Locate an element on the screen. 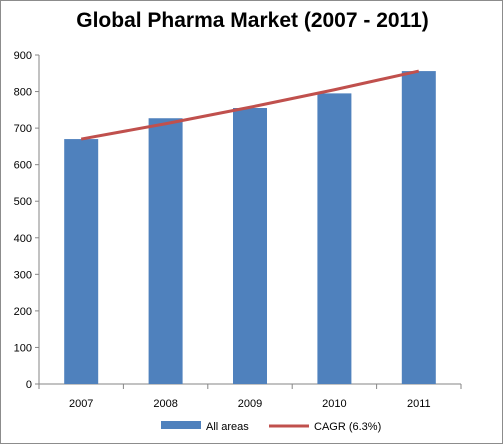 The height and width of the screenshot is (444, 503). legend-label: CAGR (6.3%) is located at coordinates (347, 427).